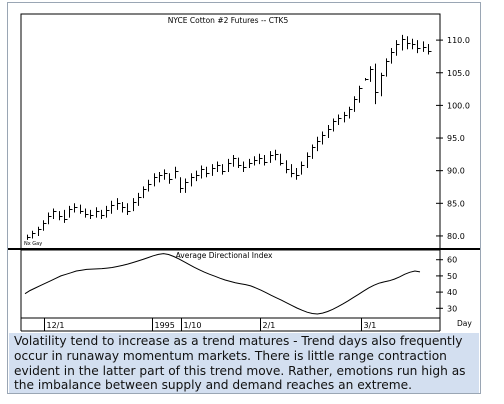 This screenshot has width=504, height=404. Describe the element at coordinates (228, 20) in the screenshot. I see `chart-title: NYCE Cotton #2 Futures -- CTK5` at that location.